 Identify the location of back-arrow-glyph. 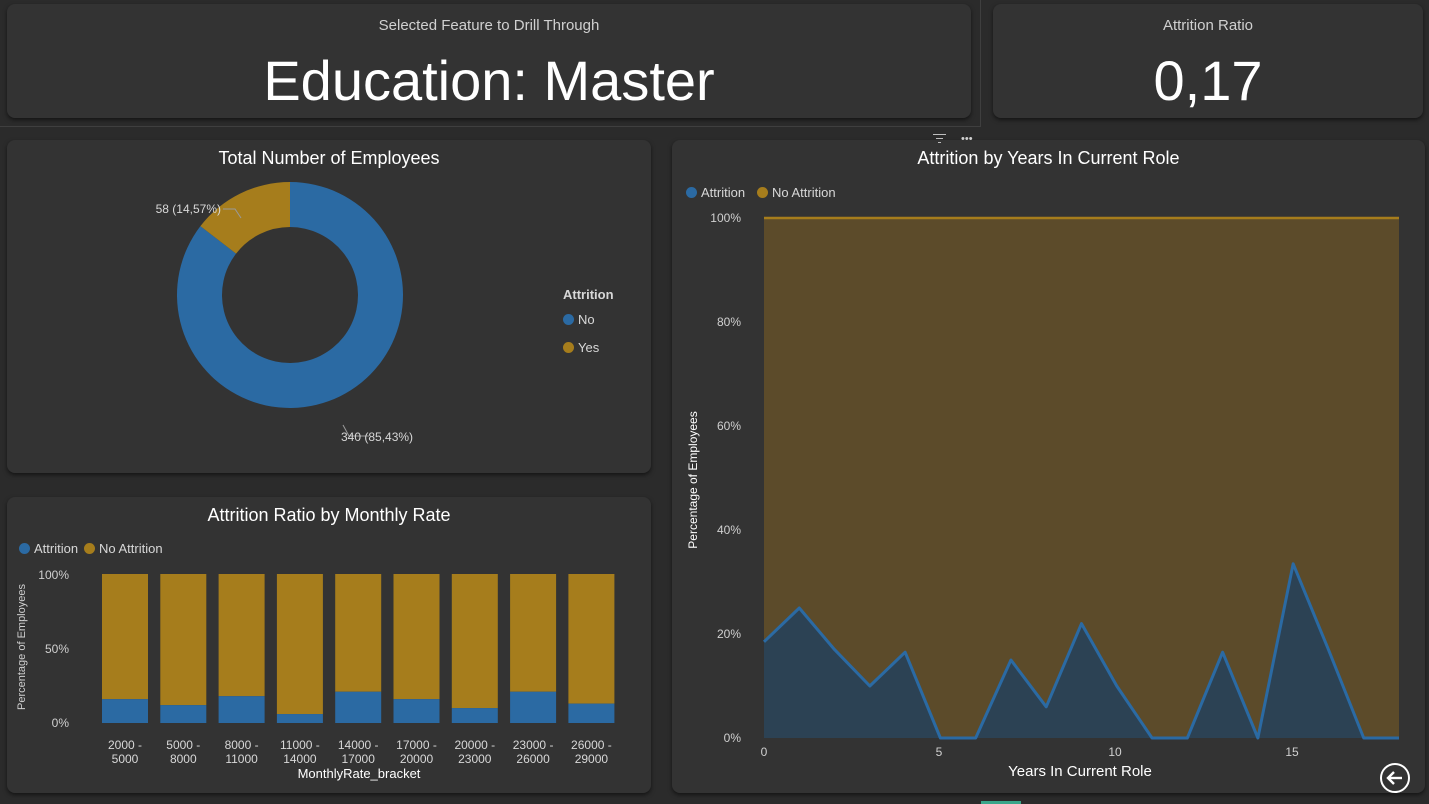
(1395, 778).